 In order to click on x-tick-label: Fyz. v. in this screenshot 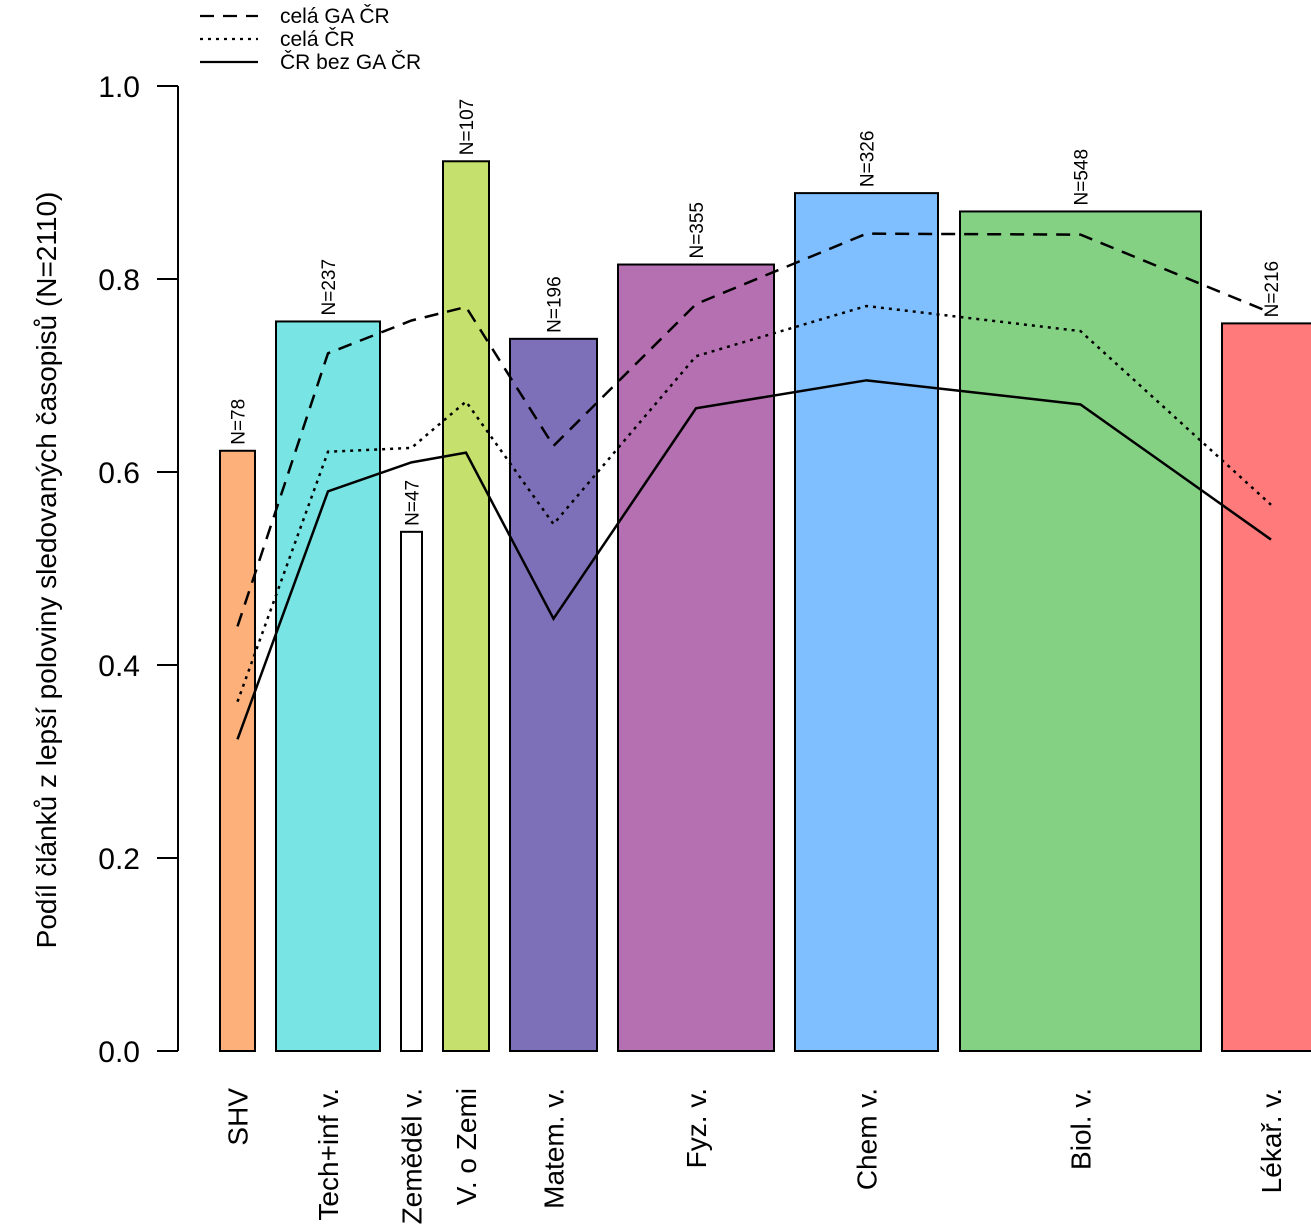, I will do `click(696, 1128)`.